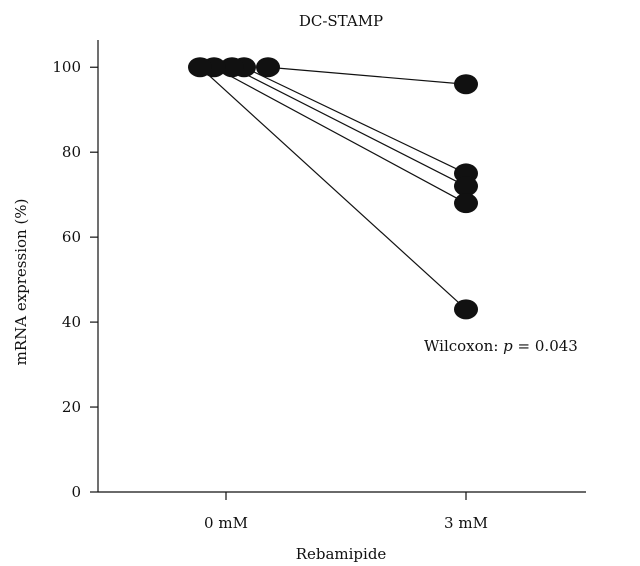 The image size is (640, 566). What do you see at coordinates (71, 322) in the screenshot?
I see `y-tick-label: 40` at bounding box center [71, 322].